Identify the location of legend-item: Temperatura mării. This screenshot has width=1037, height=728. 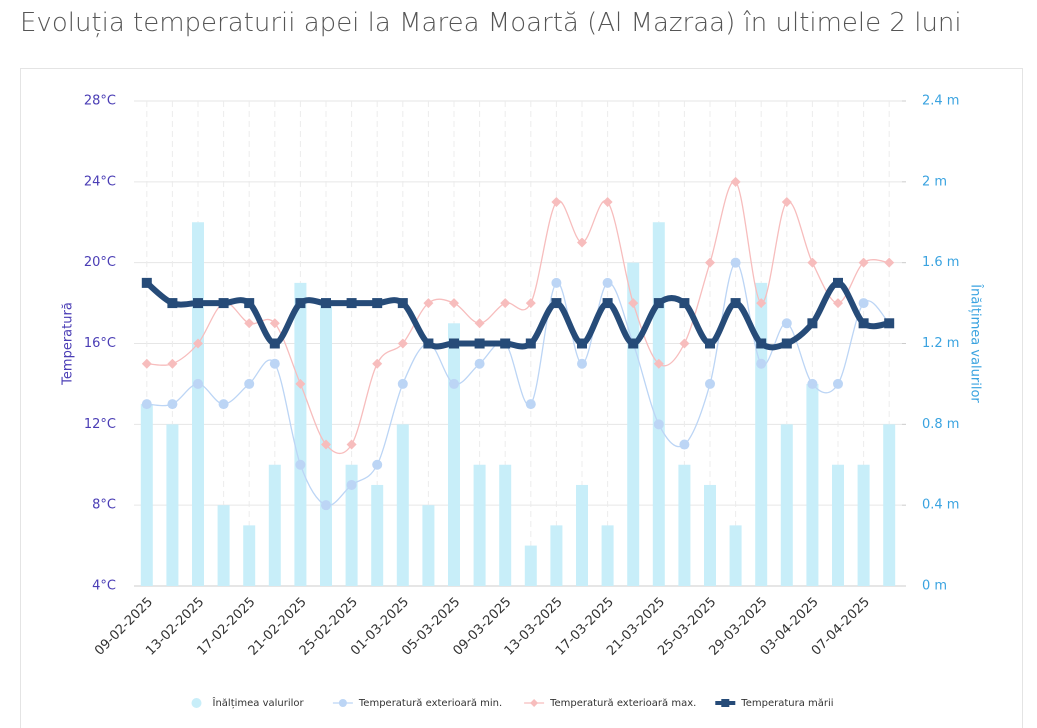
(774, 703).